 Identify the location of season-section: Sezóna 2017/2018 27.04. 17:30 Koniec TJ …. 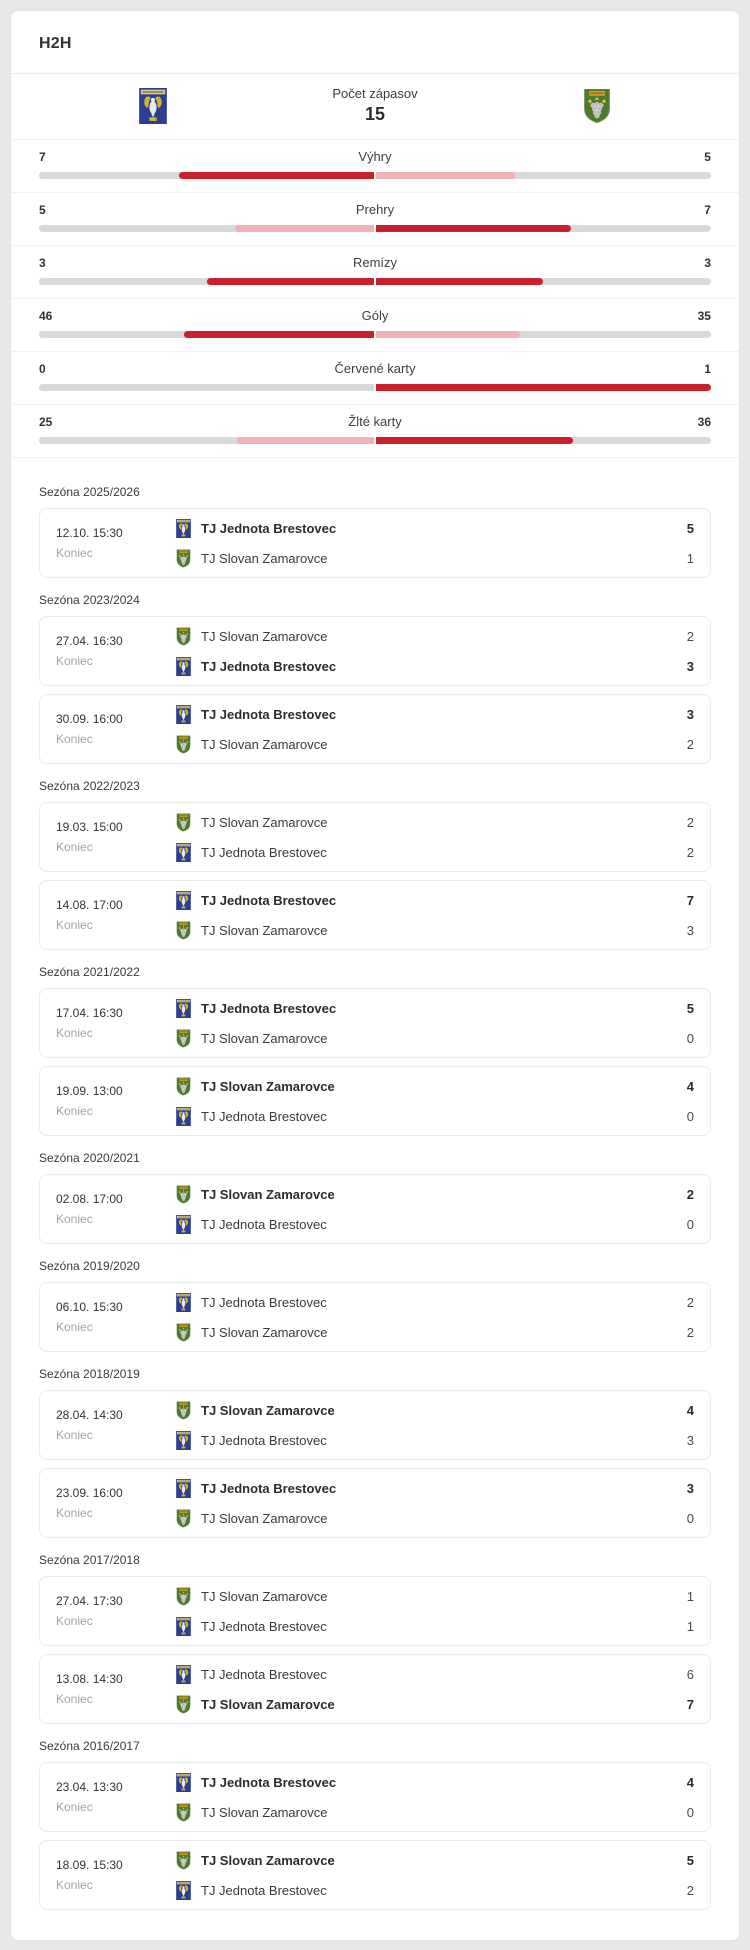
(375, 1638).